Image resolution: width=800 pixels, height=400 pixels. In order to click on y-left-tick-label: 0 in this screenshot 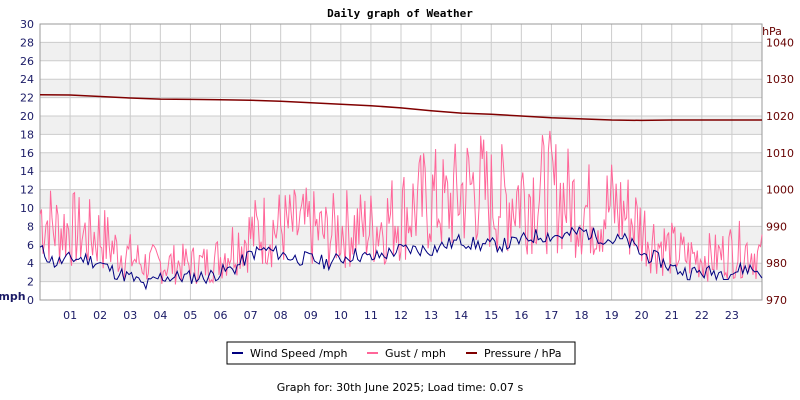, I will do `click(30, 300)`.